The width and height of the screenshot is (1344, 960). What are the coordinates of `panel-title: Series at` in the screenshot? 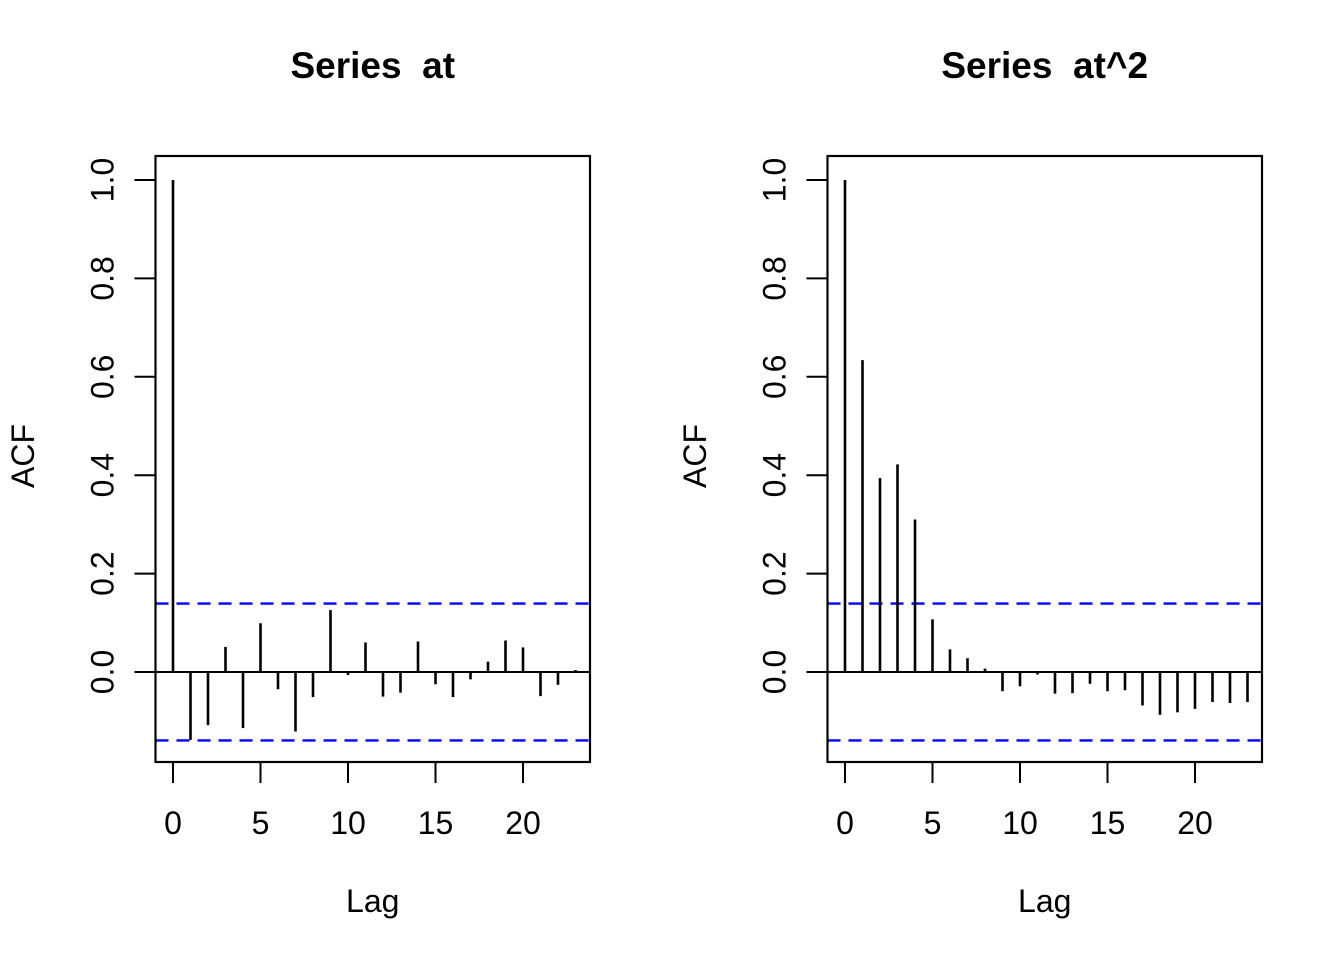 It's located at (372, 65).